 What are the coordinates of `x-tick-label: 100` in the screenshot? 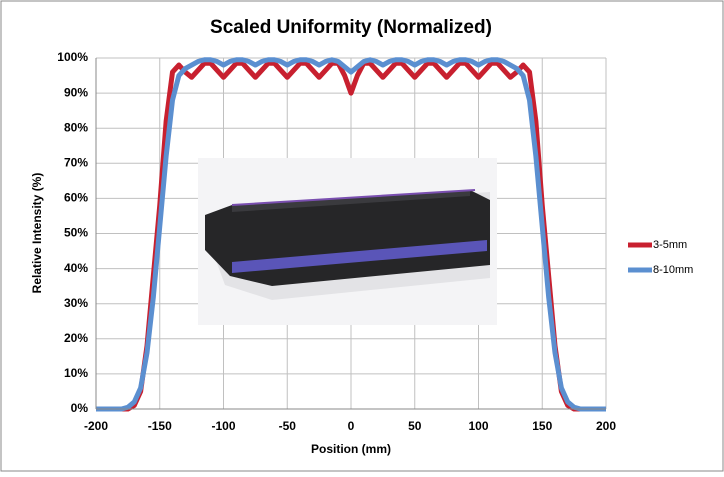 It's located at (478, 426).